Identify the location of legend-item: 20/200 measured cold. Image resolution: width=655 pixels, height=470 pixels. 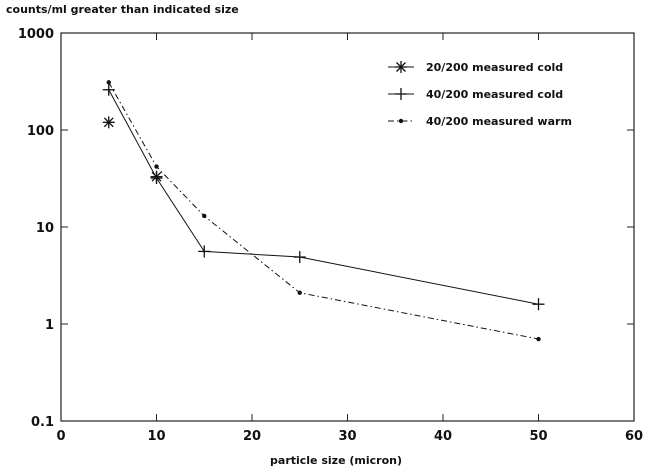
(475, 67).